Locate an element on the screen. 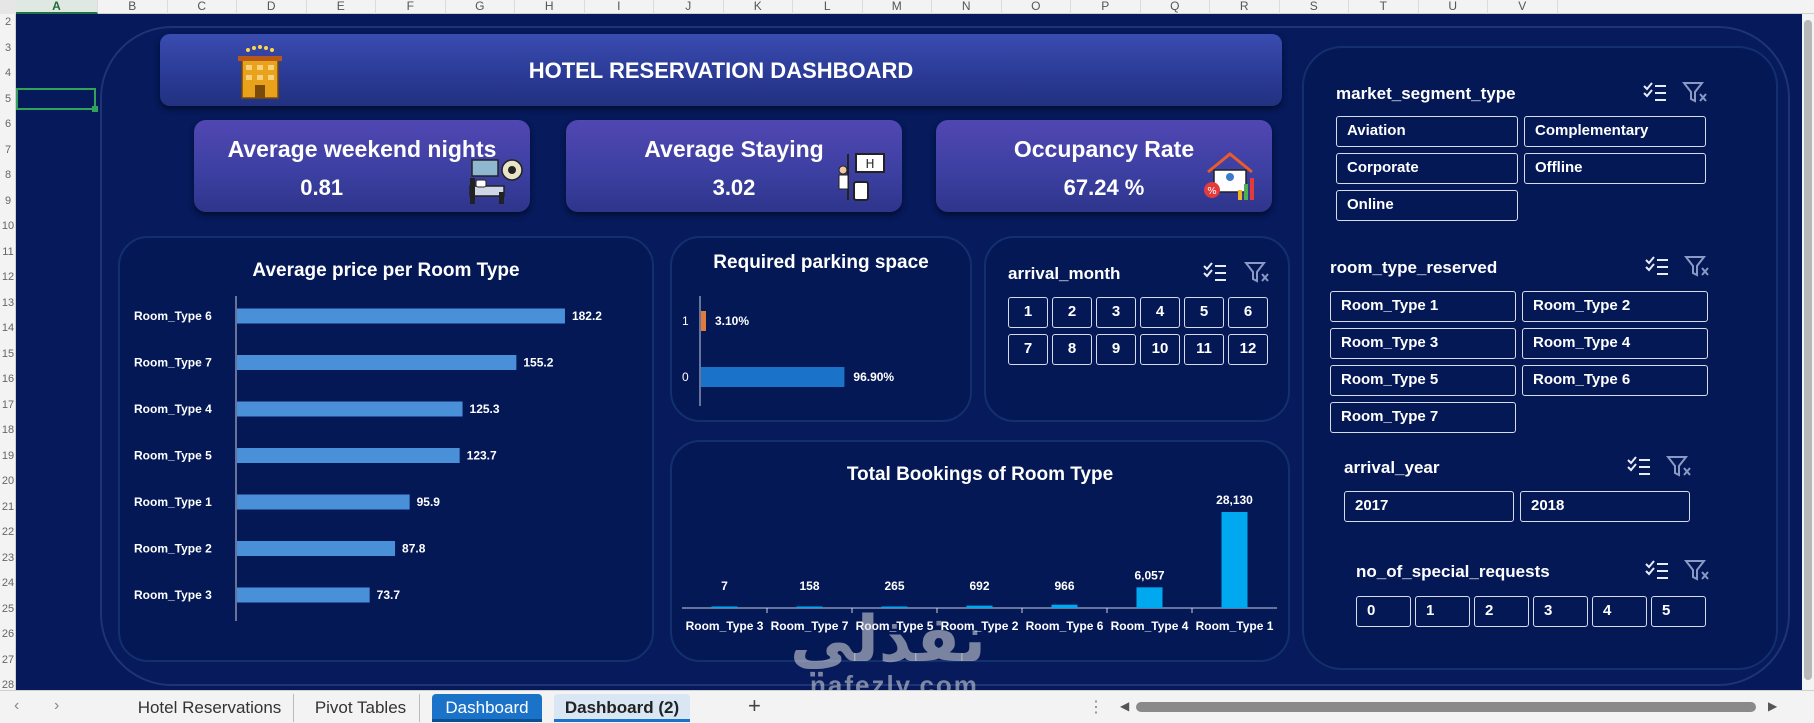 This screenshot has width=1814, height=723. slicer-item-month-9: 9 is located at coordinates (1116, 349).